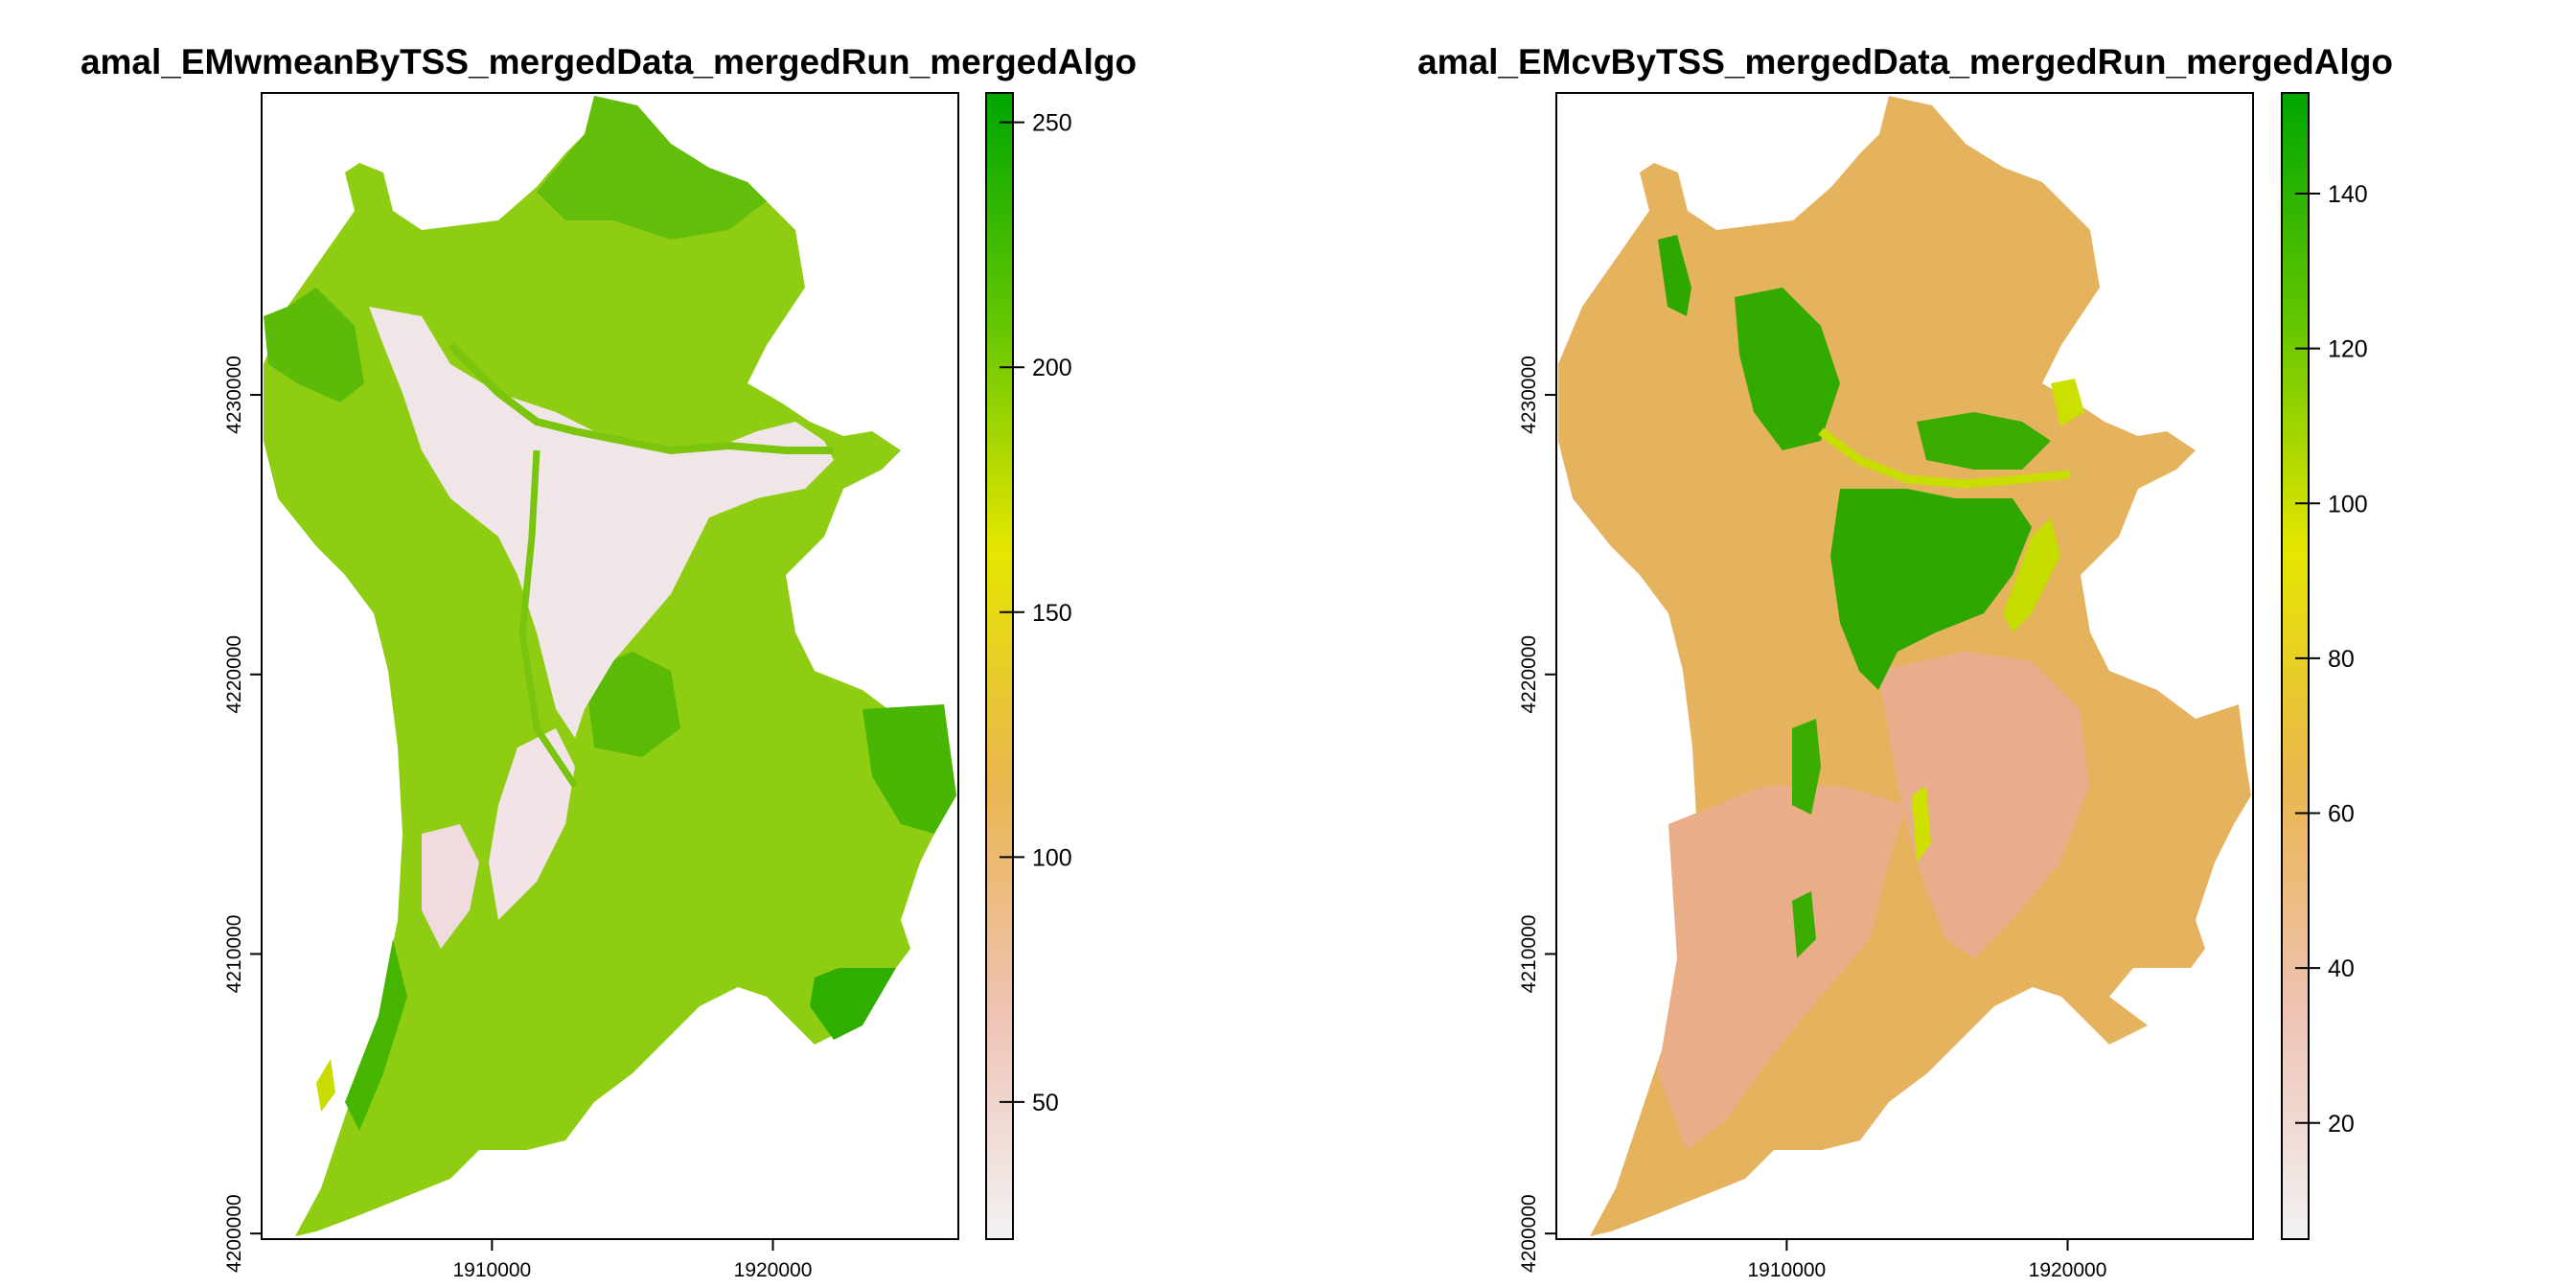 Image resolution: width=2576 pixels, height=1288 pixels. What do you see at coordinates (314, 345) in the screenshot?
I see `region-mountain-west` at bounding box center [314, 345].